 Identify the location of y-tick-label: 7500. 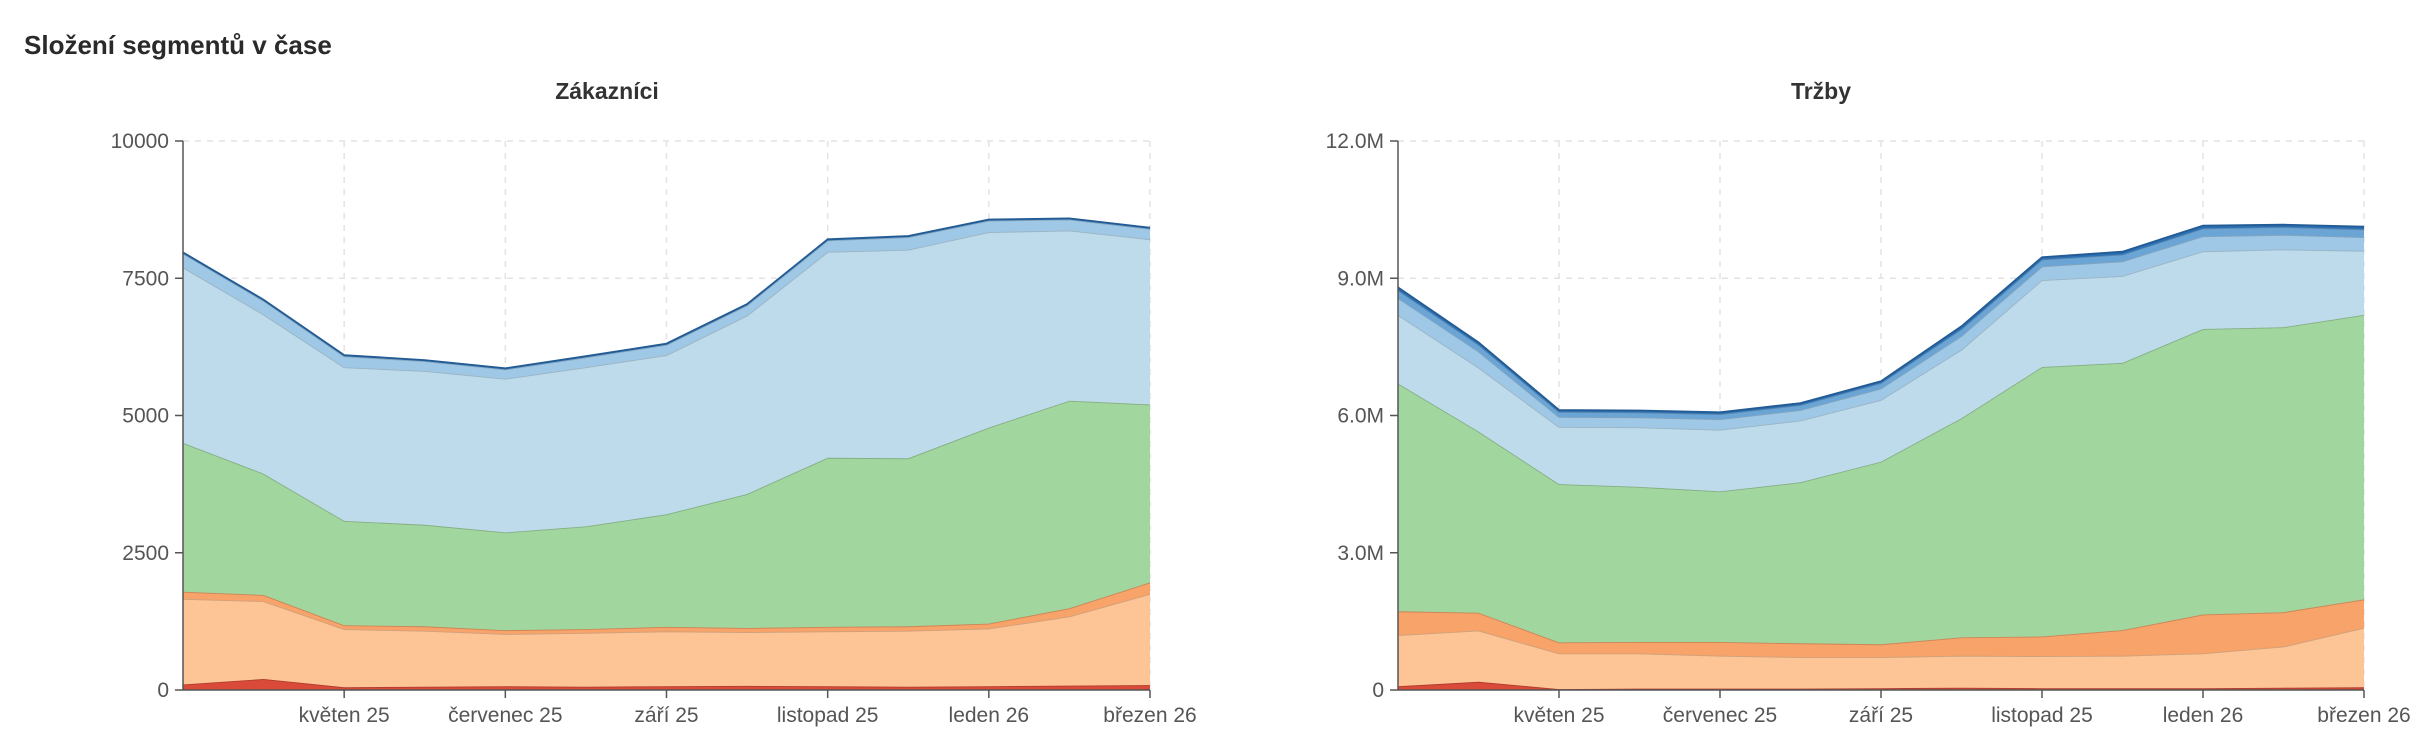
(145, 278).